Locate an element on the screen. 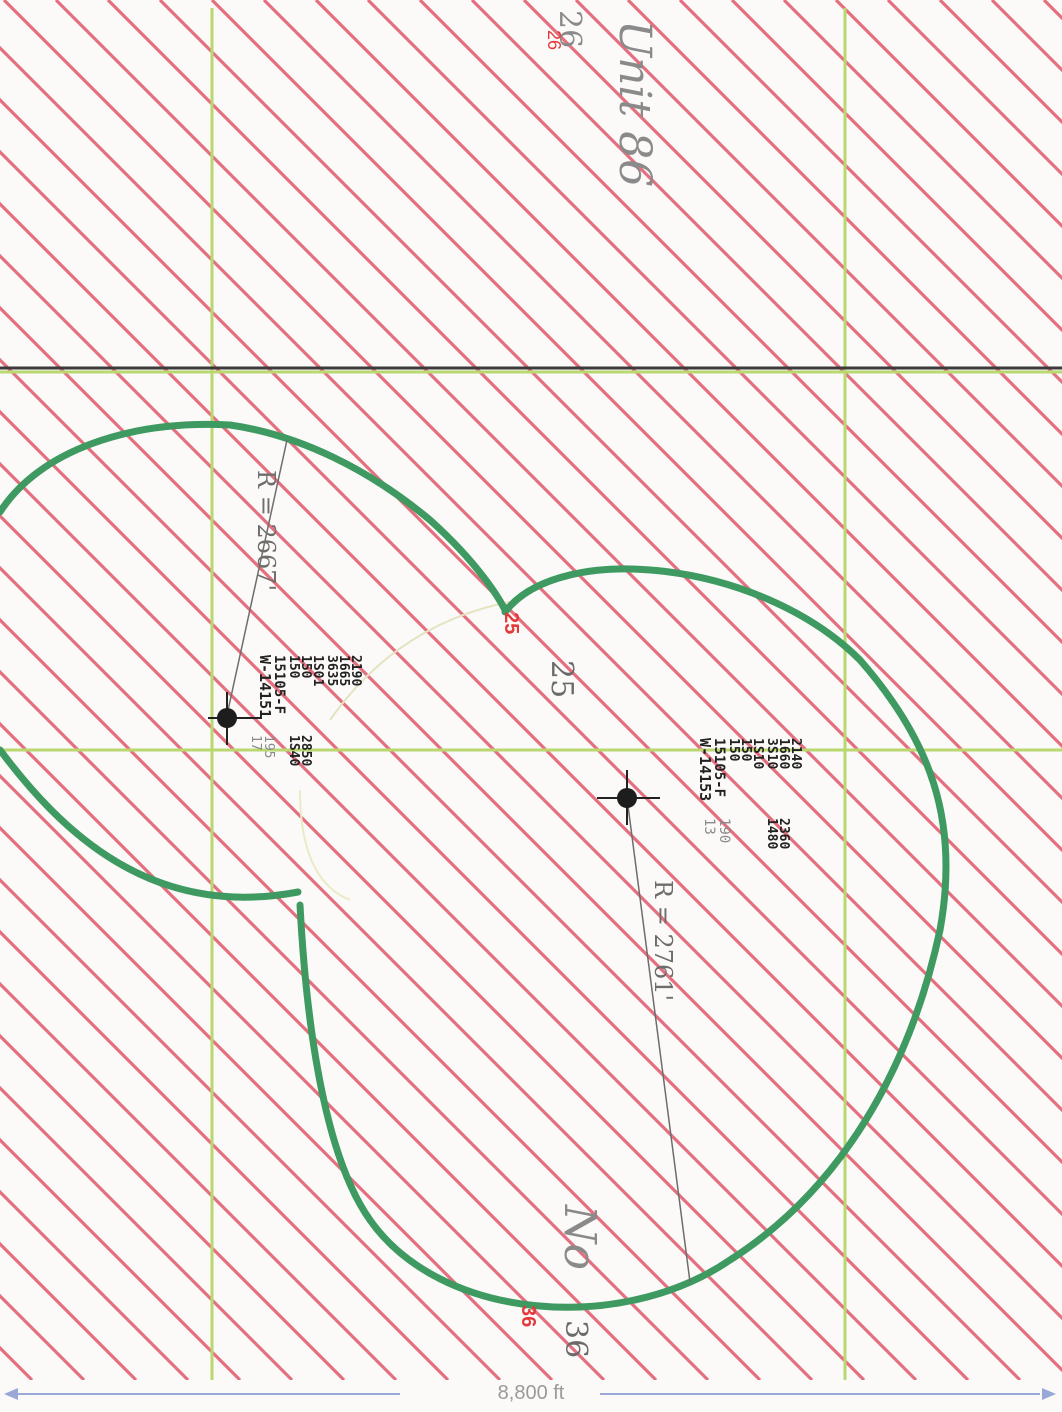  section-25-pencil: 25 is located at coordinates (561, 679).